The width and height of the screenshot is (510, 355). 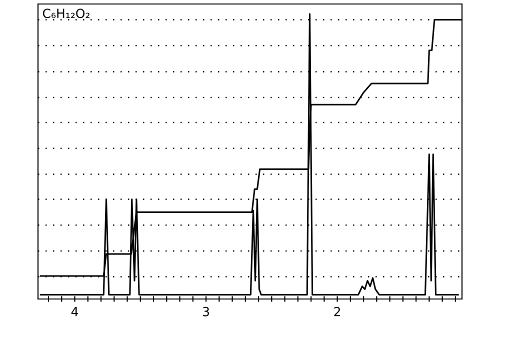 I want to click on x-tick-label: 3, so click(x=206, y=311).